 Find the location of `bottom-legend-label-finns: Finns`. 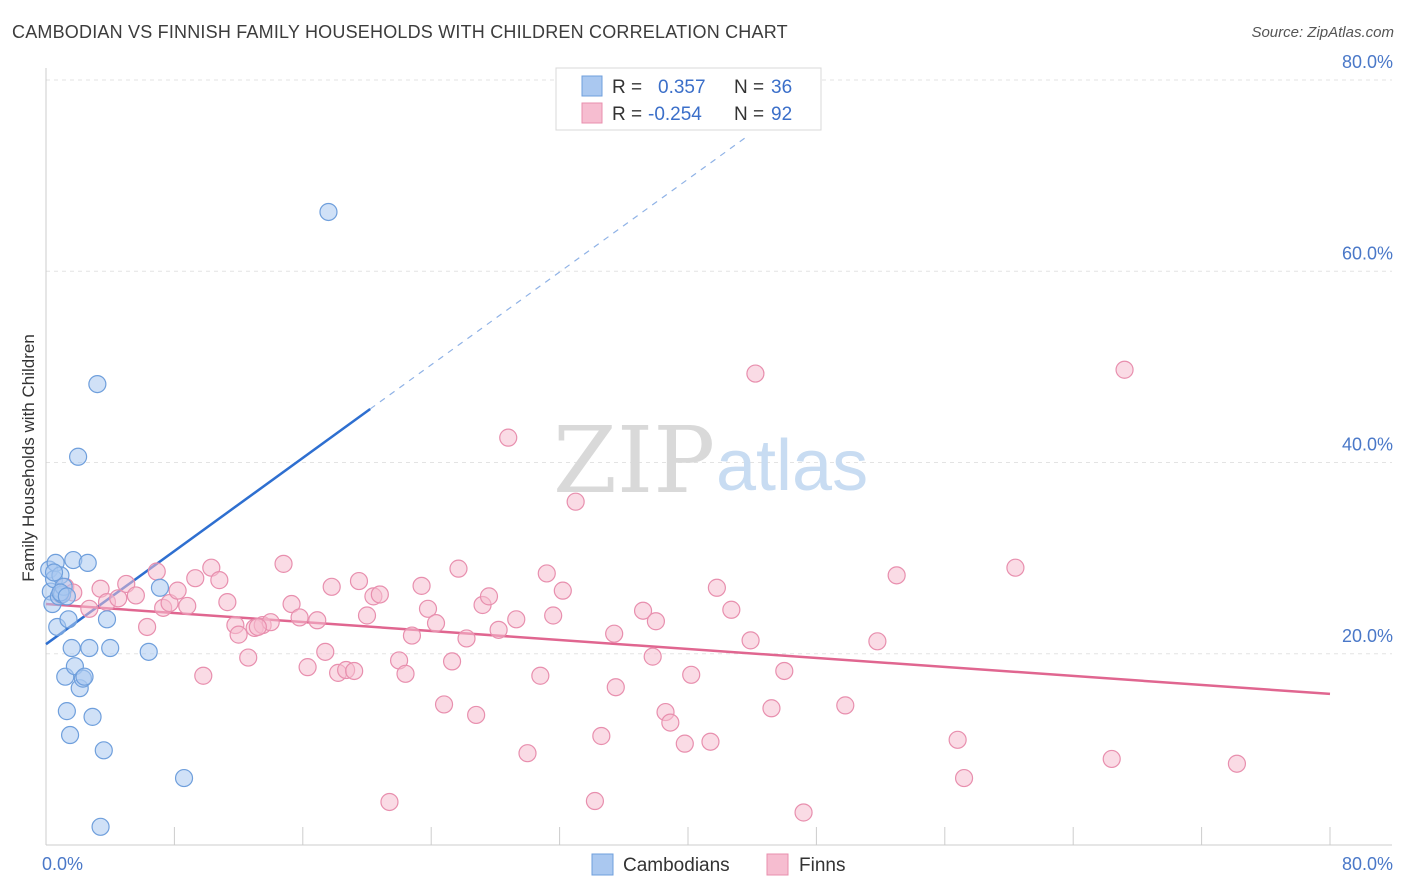

bottom-legend-label-finns: Finns is located at coordinates (822, 865).